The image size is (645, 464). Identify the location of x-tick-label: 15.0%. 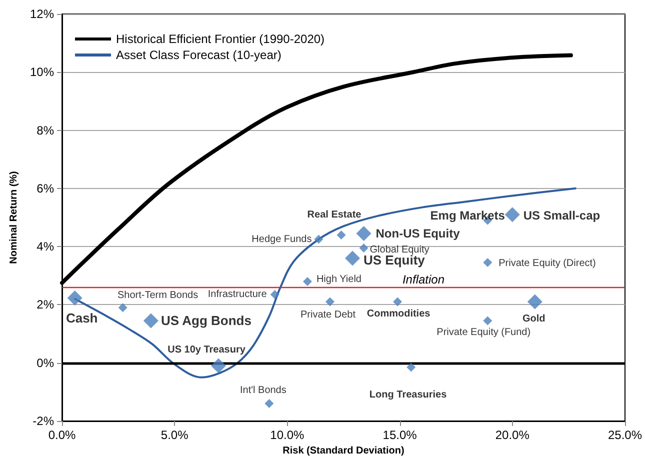
(400, 435).